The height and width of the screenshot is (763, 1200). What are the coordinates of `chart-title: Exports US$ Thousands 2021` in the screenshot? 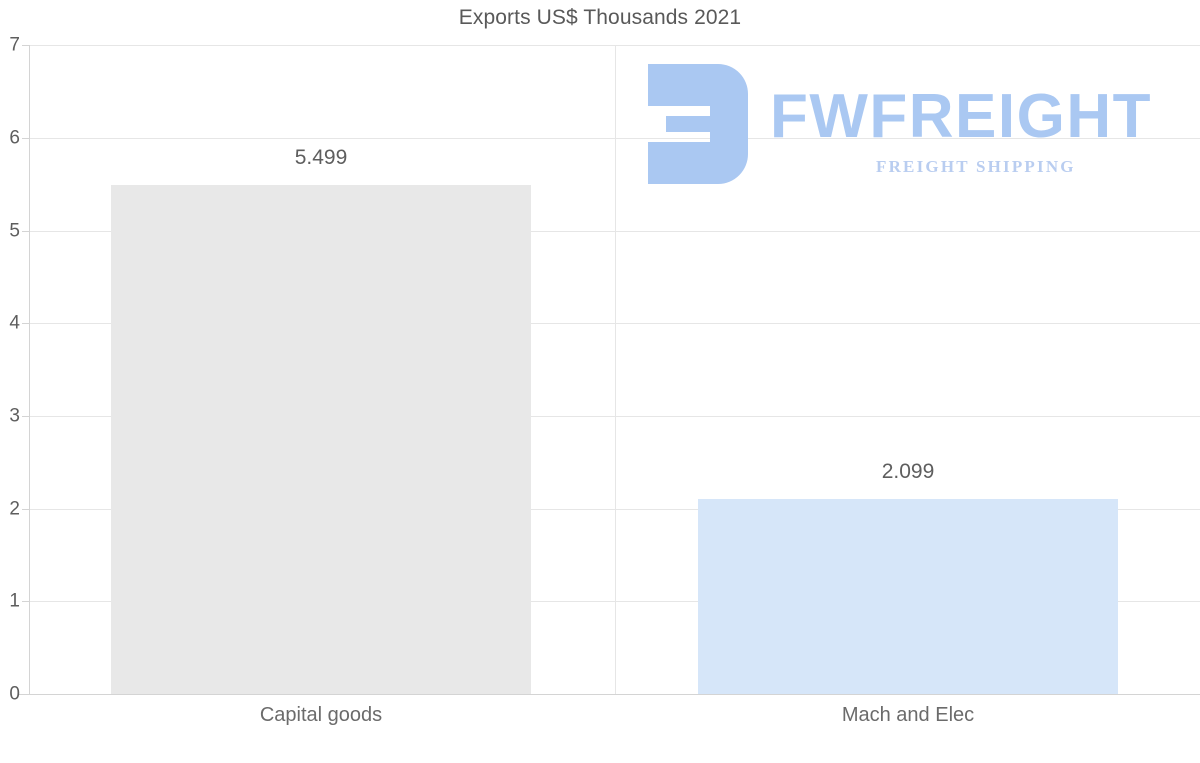 It's located at (600, 17).